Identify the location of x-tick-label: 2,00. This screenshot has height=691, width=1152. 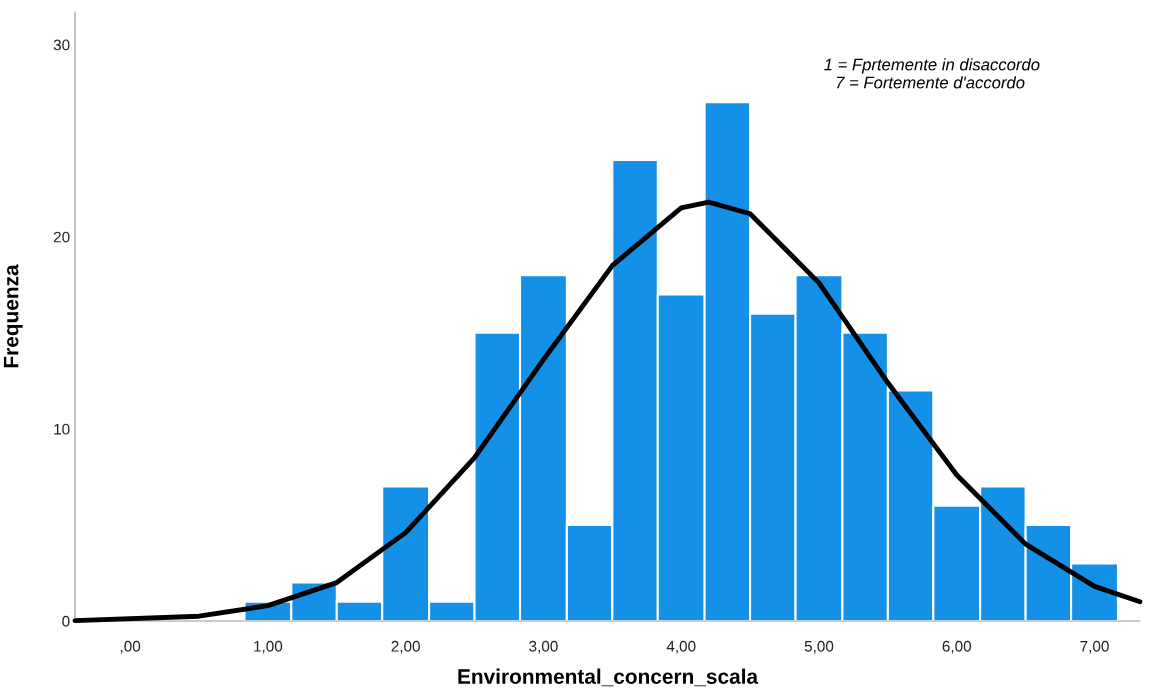
(405, 647).